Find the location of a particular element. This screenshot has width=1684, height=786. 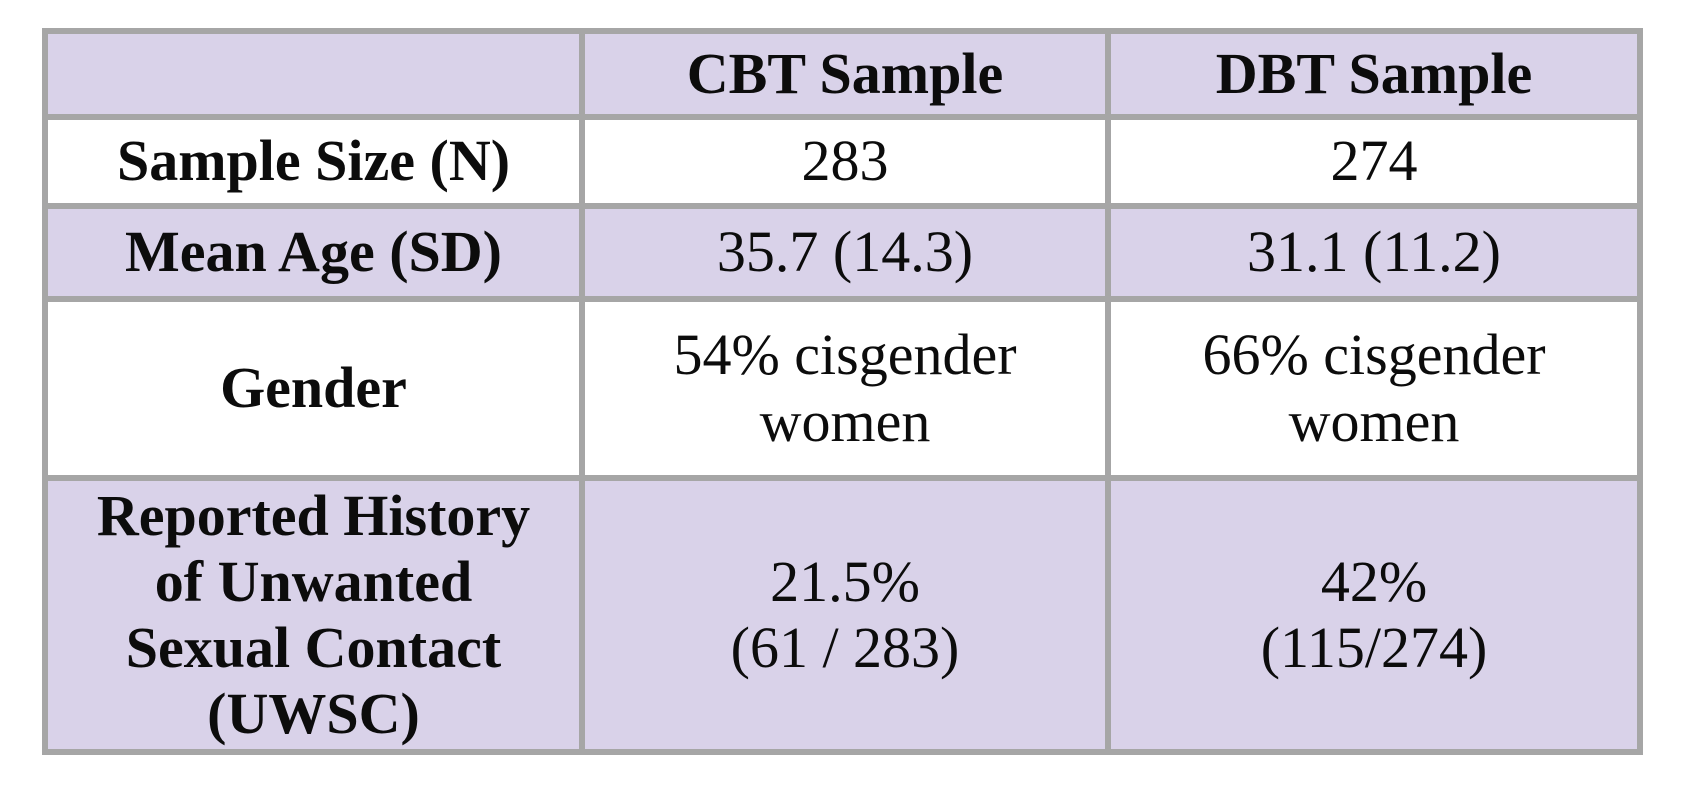

cell-mean-age-cbt: 35.7 (14.3) is located at coordinates (845, 252).